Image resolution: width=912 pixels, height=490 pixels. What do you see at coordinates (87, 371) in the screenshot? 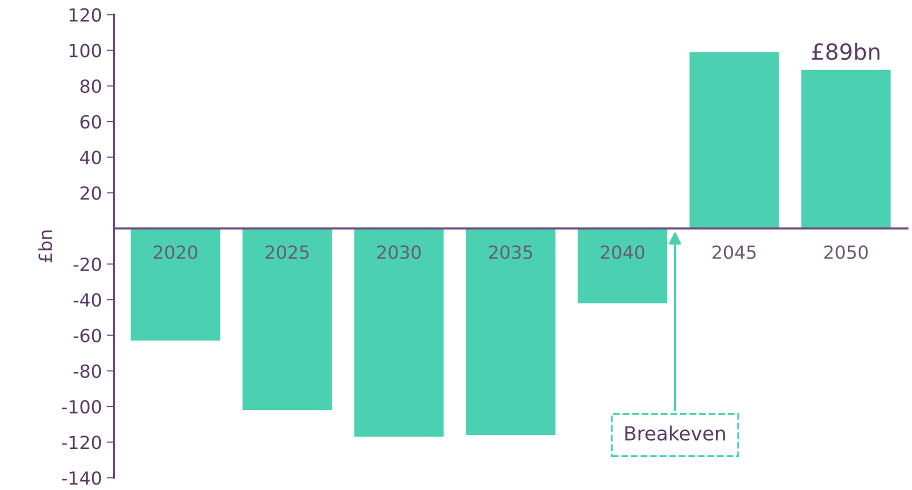
I see `y-tick-label: -80` at bounding box center [87, 371].